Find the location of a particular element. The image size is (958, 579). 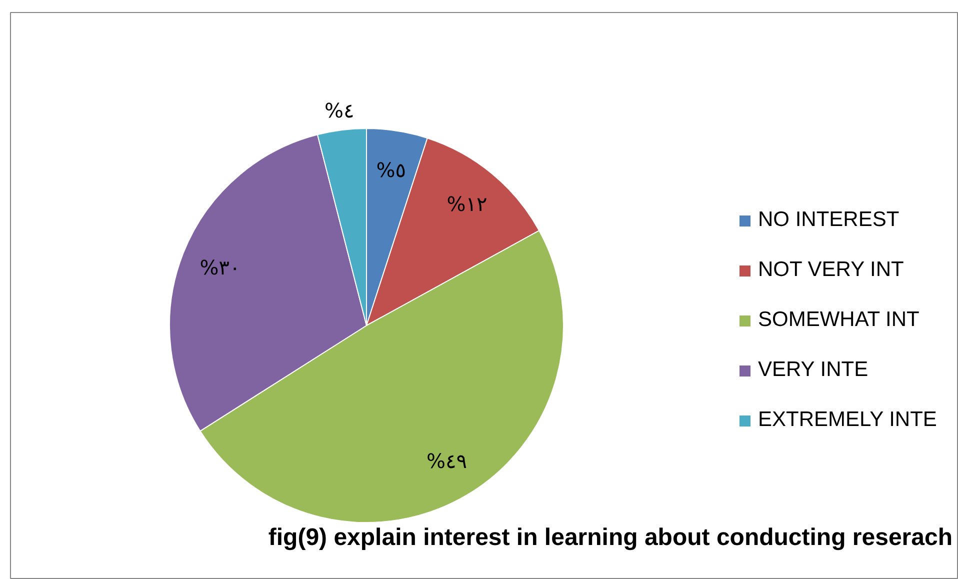

data-label: %٤ is located at coordinates (339, 110).